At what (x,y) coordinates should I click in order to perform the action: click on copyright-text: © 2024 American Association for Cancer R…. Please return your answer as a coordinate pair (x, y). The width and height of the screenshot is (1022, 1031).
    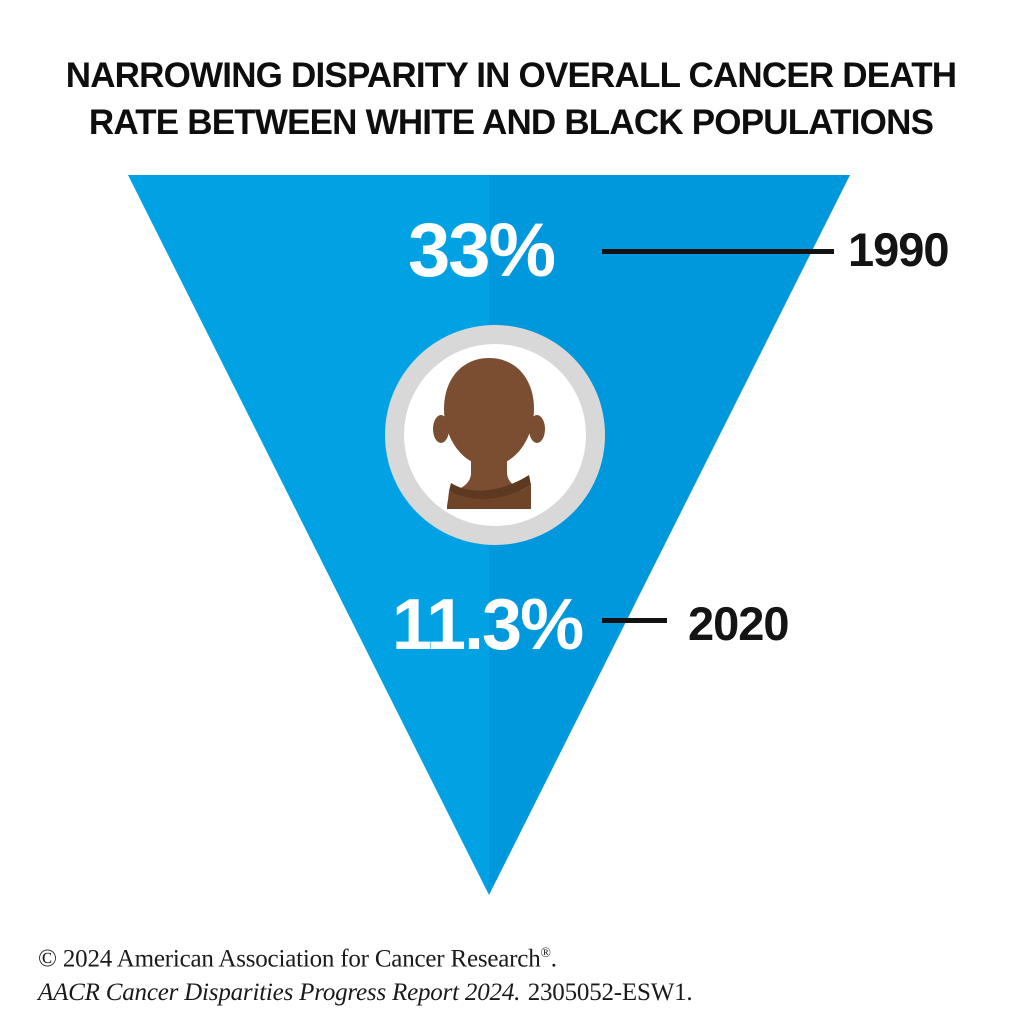
    Looking at the image, I should click on (289, 959).